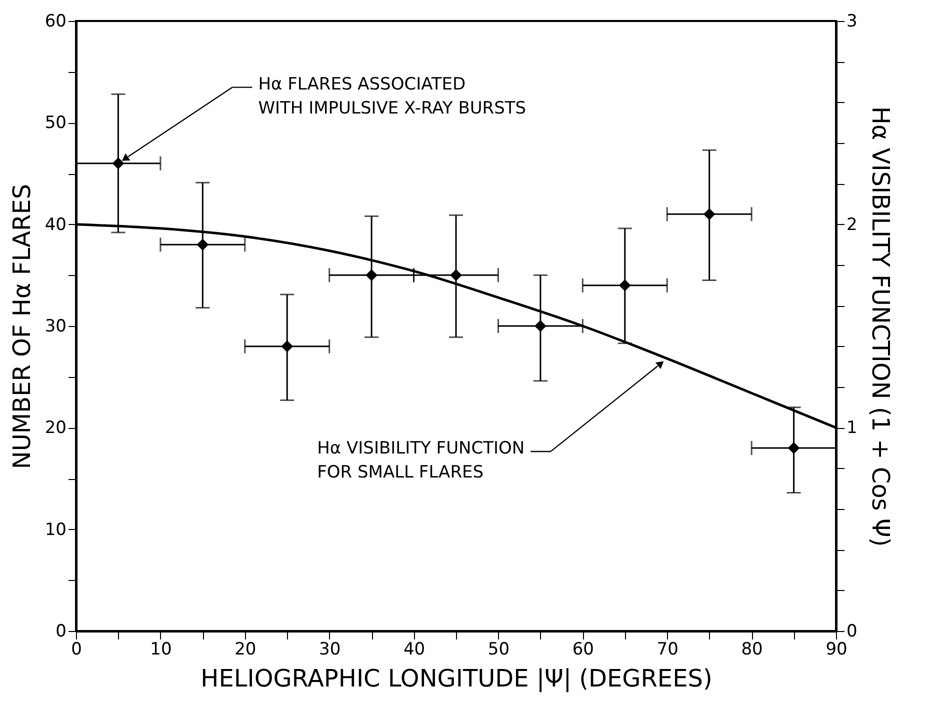 The image size is (931, 709). I want to click on x-tick-label: 70, so click(667, 650).